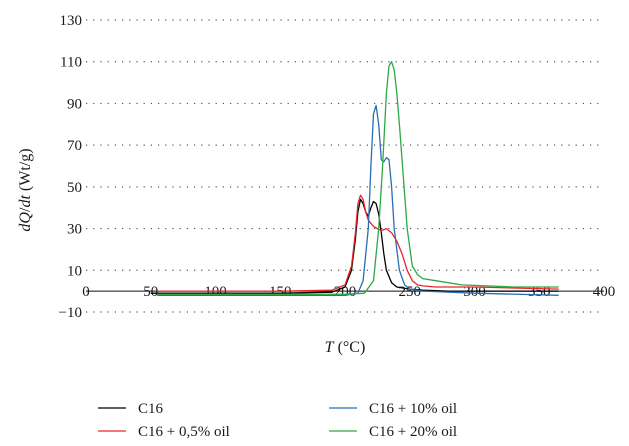 This screenshot has width=629, height=446. What do you see at coordinates (474, 292) in the screenshot?
I see `x-tick-label: 300` at bounding box center [474, 292].